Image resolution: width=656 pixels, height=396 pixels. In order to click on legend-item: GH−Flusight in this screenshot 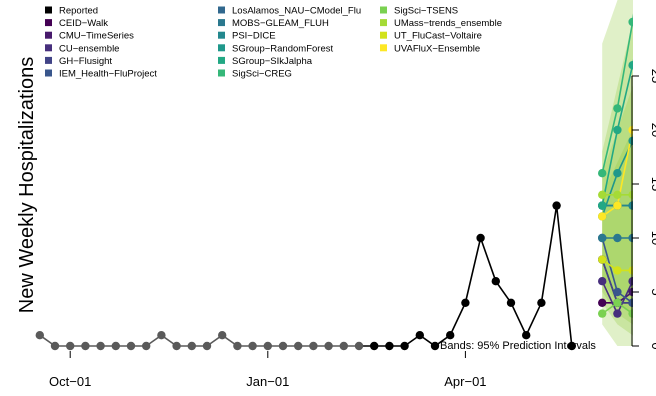, I will do `click(78, 61)`.